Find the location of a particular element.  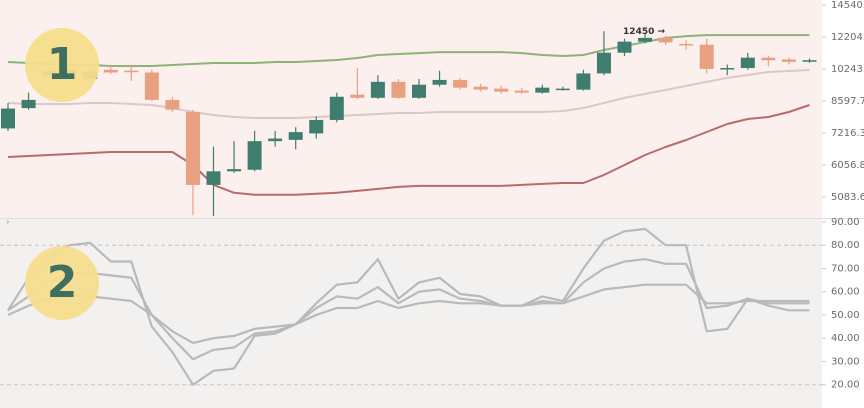

annotation: 12450 → is located at coordinates (644, 32).